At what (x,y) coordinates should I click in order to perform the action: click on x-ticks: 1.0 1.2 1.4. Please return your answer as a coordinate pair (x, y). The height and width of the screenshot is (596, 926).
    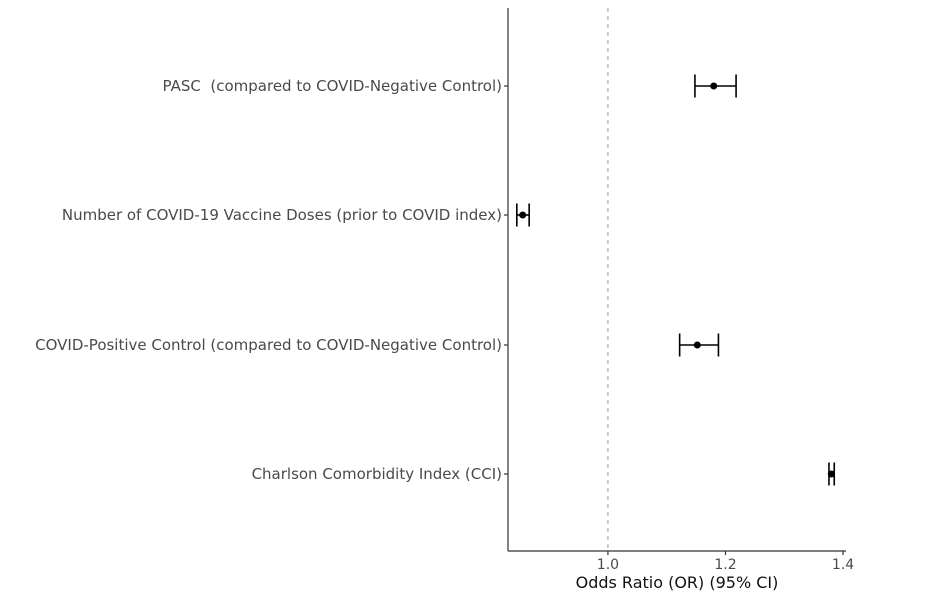
    Looking at the image, I should click on (725, 562).